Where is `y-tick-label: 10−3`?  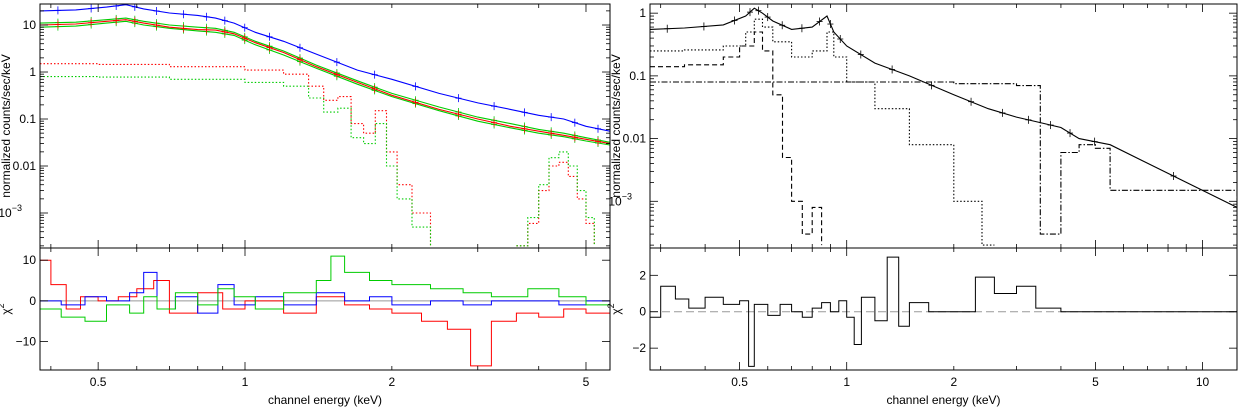 y-tick-label: 10−3 is located at coordinates (11, 211).